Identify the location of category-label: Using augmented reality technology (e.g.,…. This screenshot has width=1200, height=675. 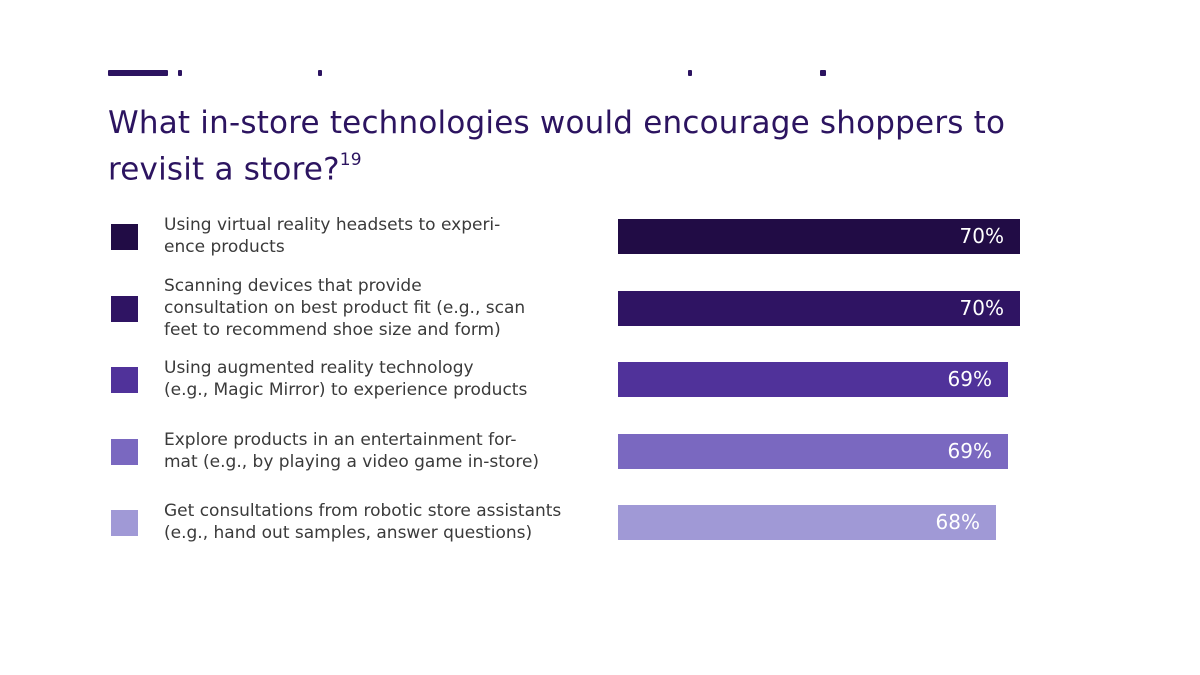
(346, 379).